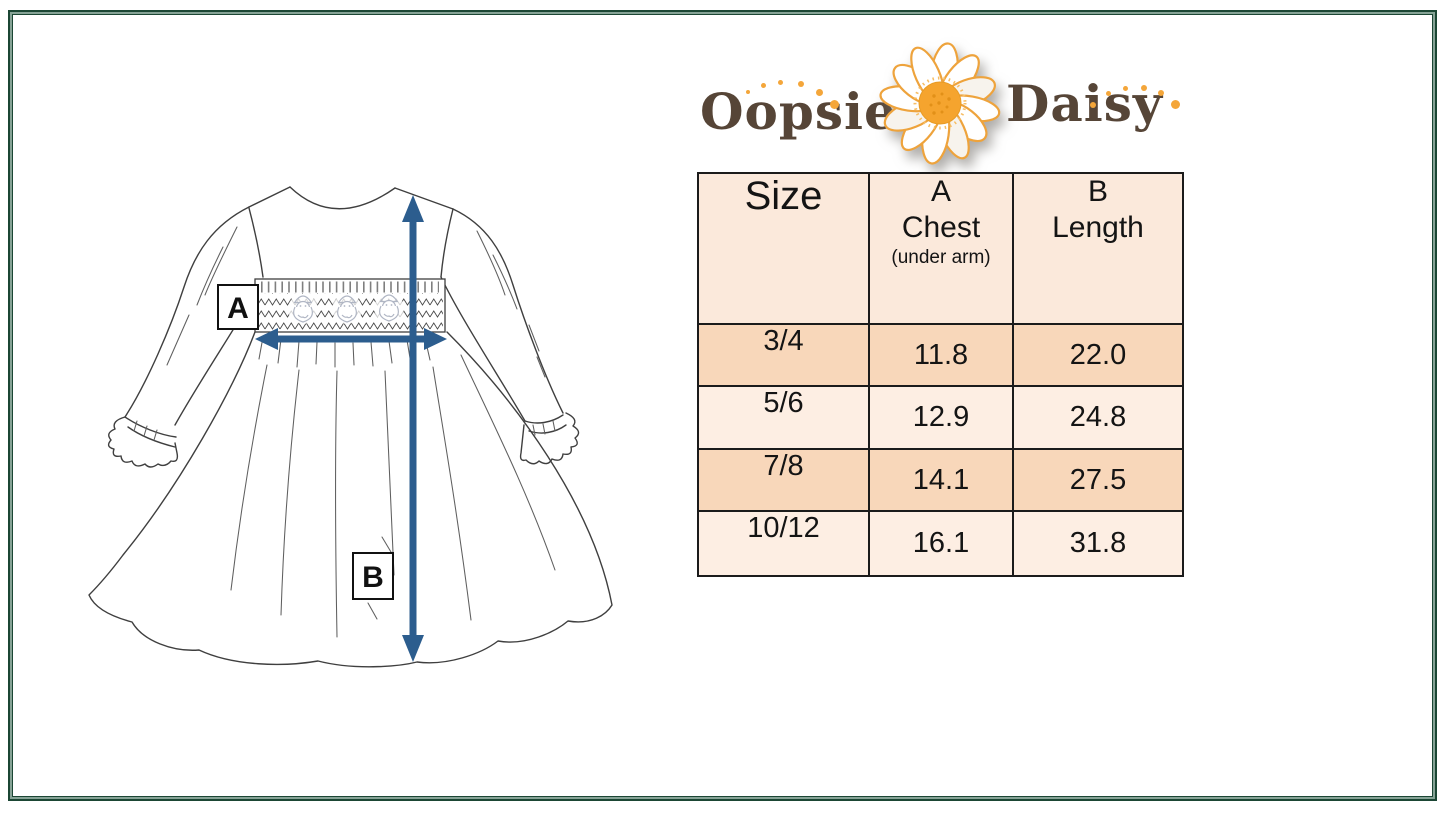  I want to click on label-a-text: A, so click(238, 308).